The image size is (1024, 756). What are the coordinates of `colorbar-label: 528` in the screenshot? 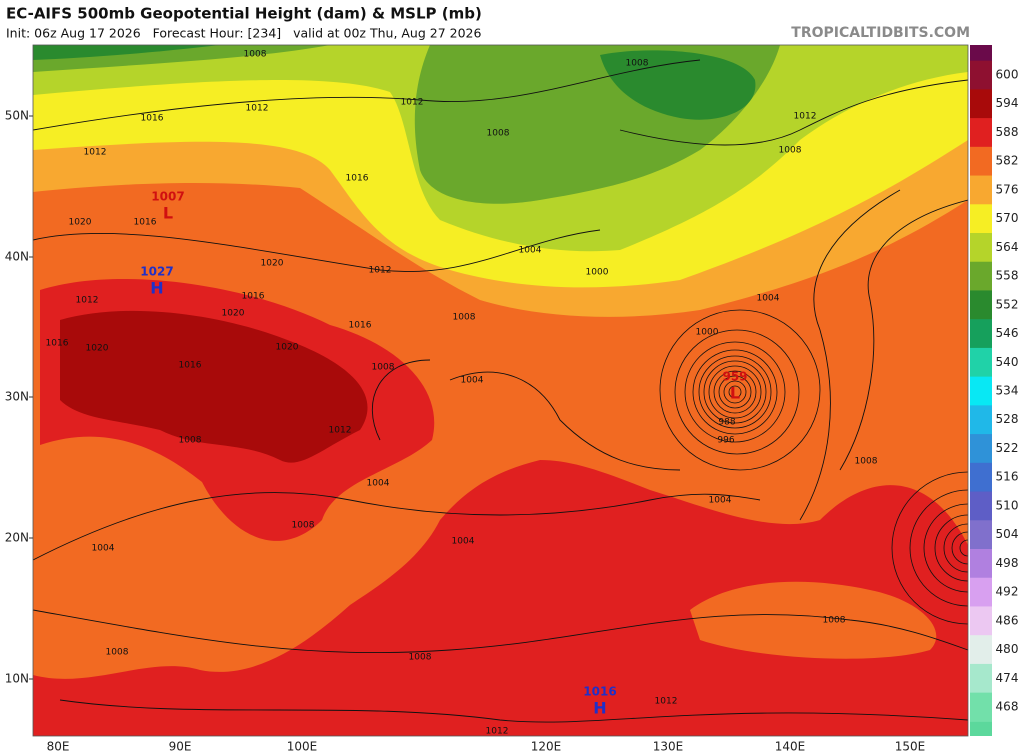 It's located at (1007, 419).